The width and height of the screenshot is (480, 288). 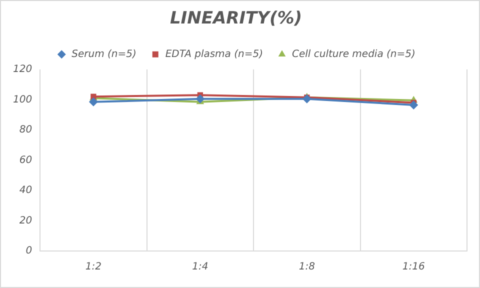 I want to click on x-tick-label: 1:4, so click(x=200, y=267).